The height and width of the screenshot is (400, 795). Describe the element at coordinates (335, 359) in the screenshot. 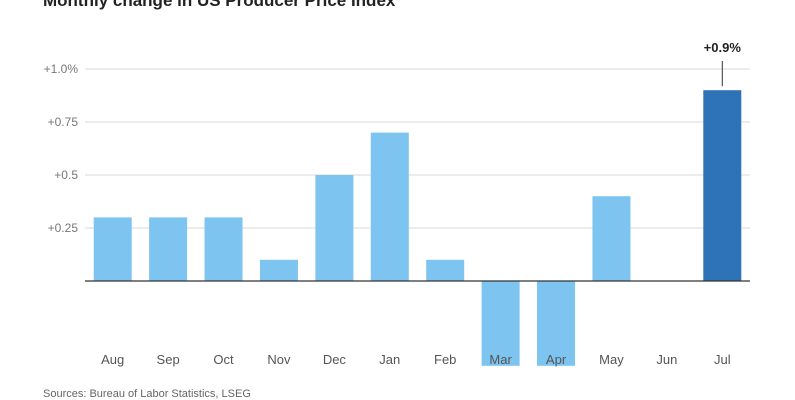

I see `x-tick-label: Dec` at that location.